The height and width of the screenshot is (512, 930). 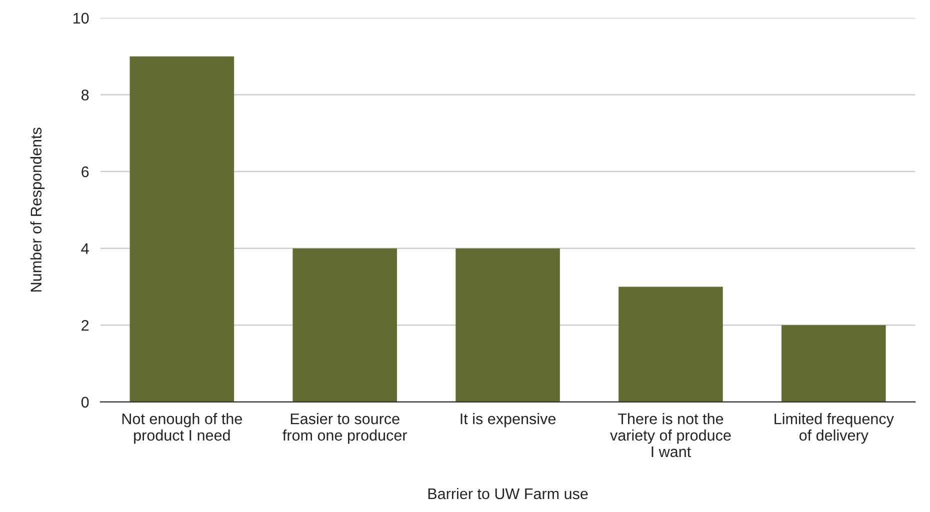 I want to click on y-tick-label: 2, so click(x=85, y=325).